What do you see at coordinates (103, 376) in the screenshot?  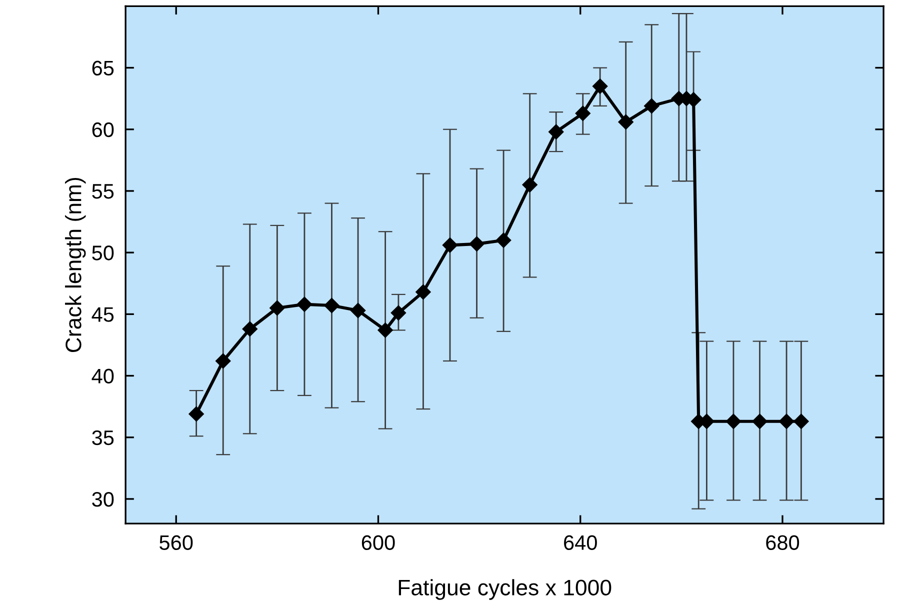 I see `y-tick-label: 40` at bounding box center [103, 376].